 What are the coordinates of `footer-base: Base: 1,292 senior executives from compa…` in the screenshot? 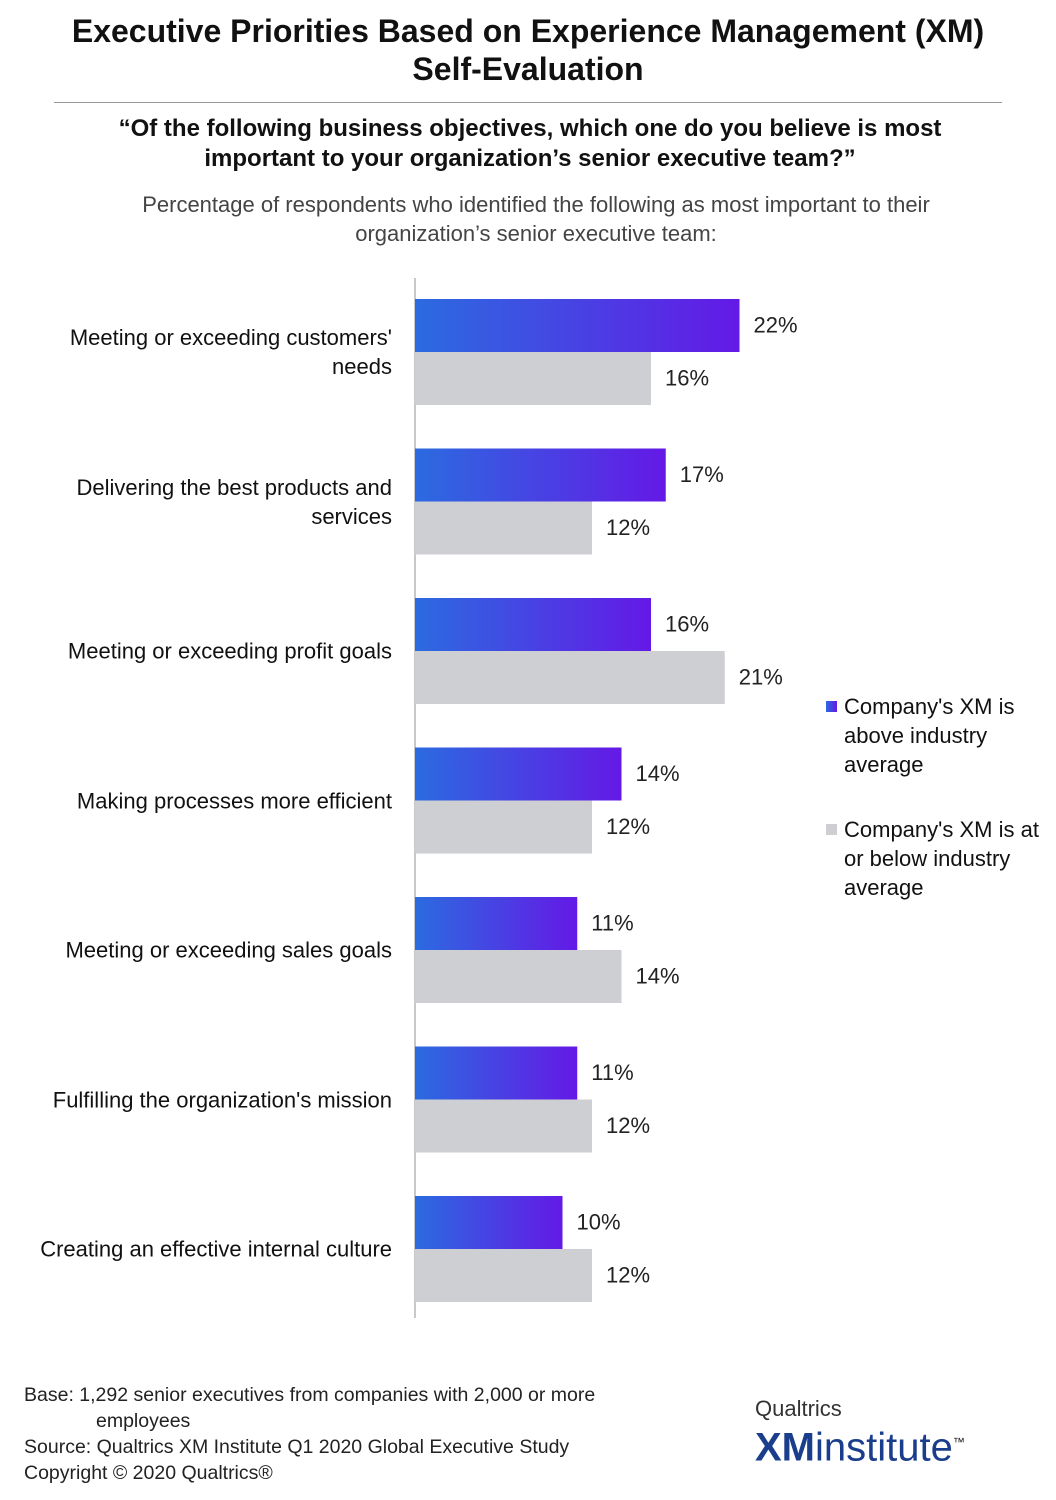 It's located at (310, 1408).